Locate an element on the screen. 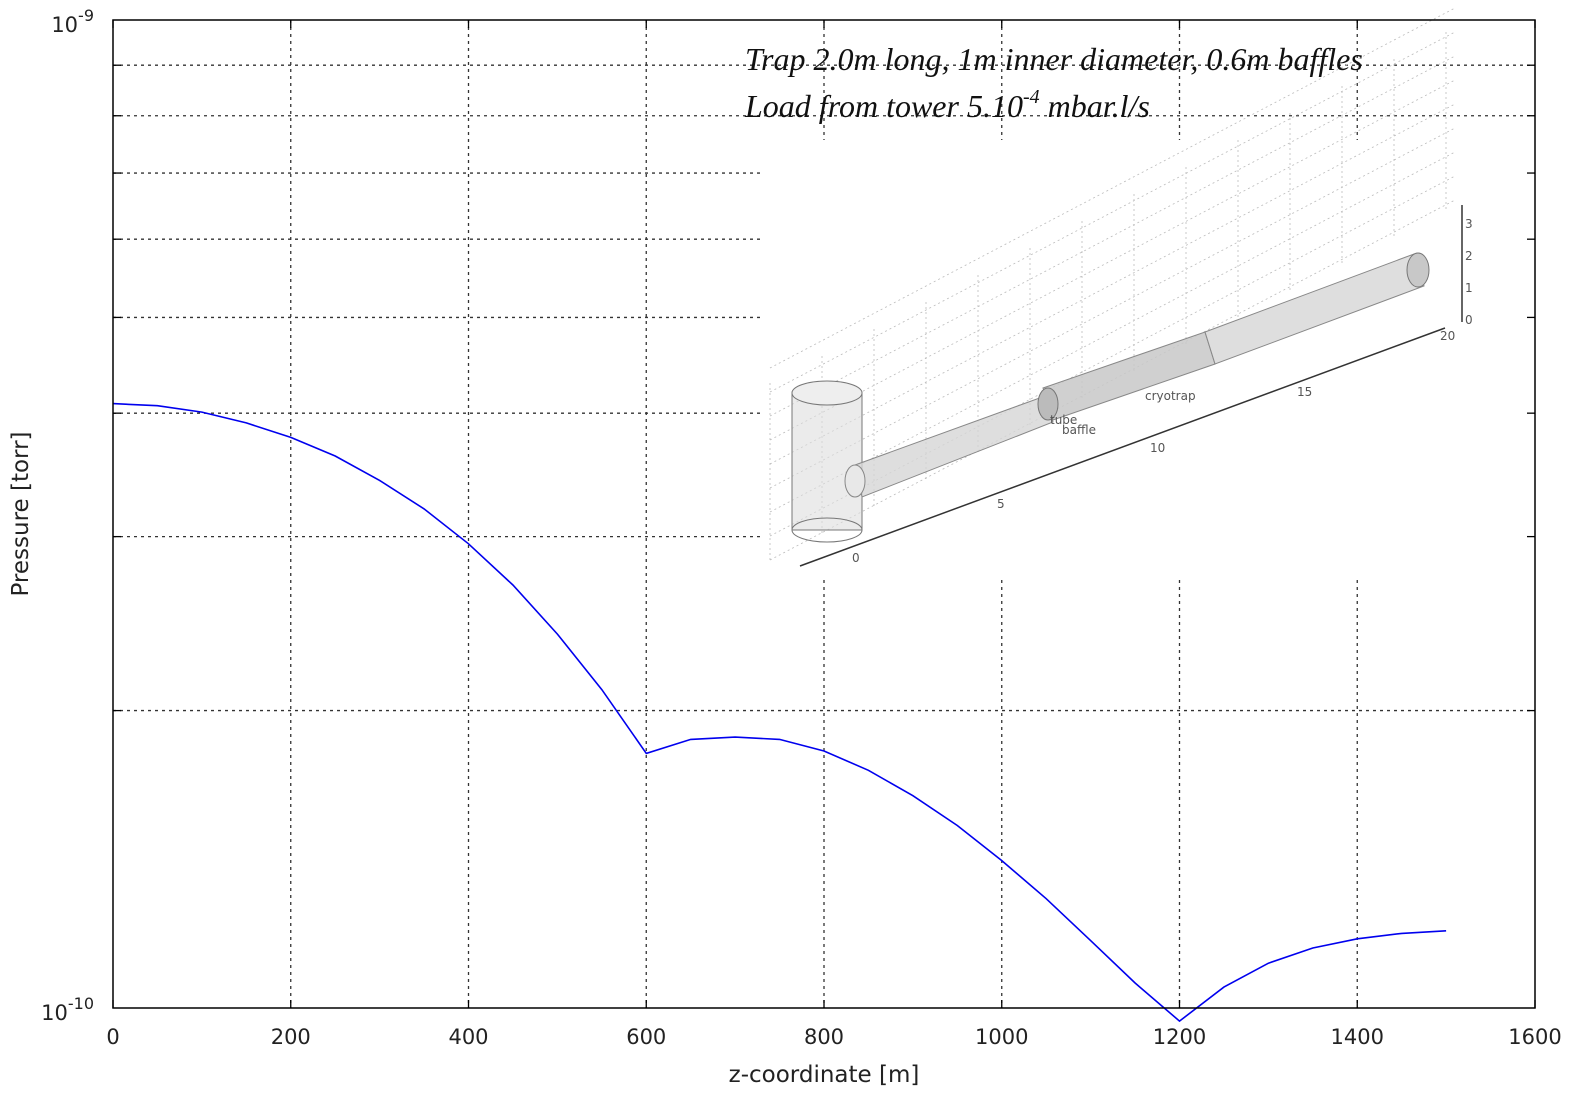 This screenshot has width=1575, height=1096. x-tick-label: 1600 is located at coordinates (1534, 1037).